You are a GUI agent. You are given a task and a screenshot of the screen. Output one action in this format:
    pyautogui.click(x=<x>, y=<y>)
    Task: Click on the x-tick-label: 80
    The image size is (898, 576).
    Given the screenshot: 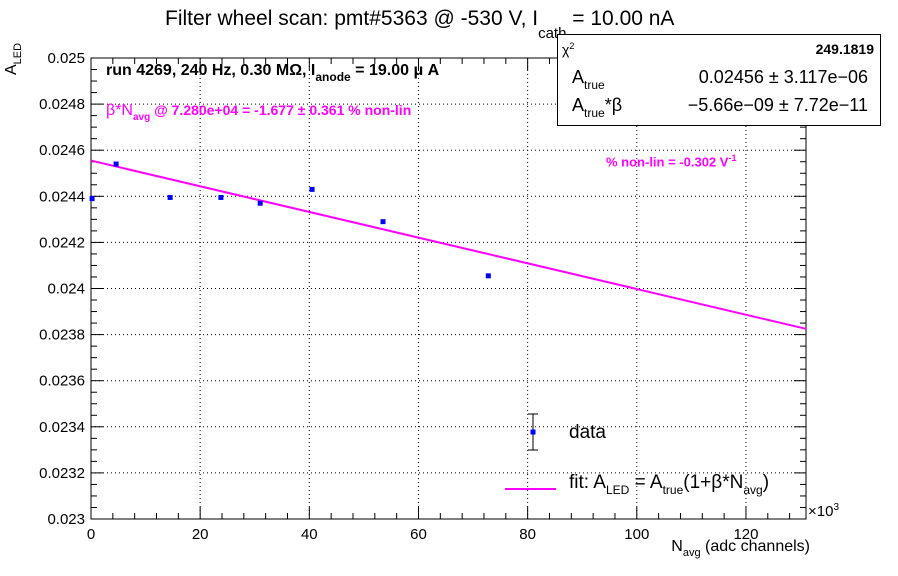 What is the action you would take?
    pyautogui.click(x=527, y=534)
    